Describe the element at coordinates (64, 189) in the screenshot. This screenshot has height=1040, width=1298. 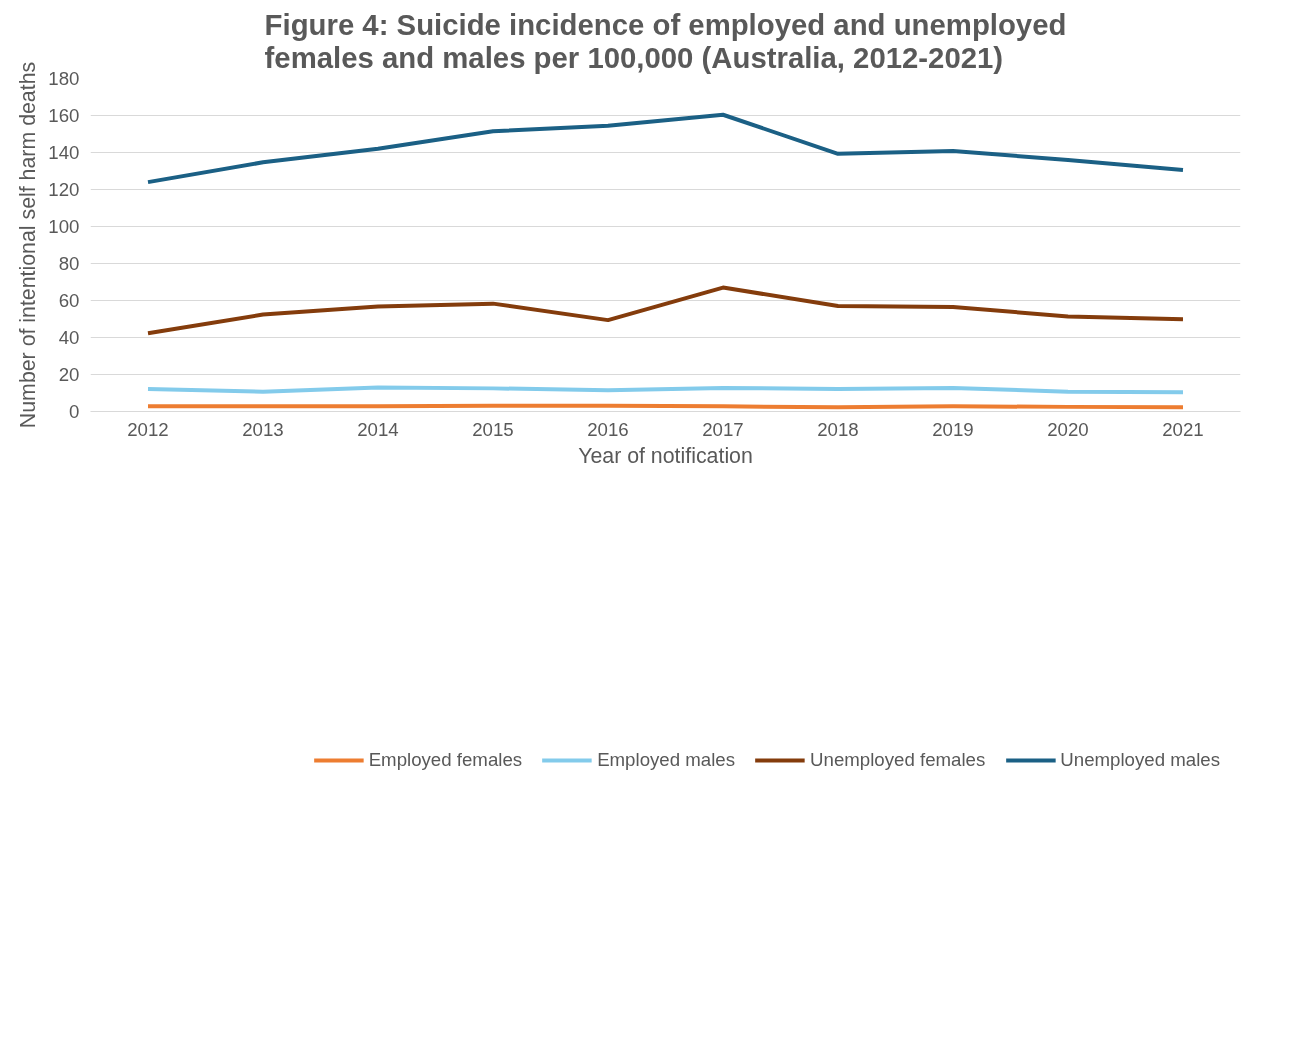
I see `y-tick-label: 120` at that location.